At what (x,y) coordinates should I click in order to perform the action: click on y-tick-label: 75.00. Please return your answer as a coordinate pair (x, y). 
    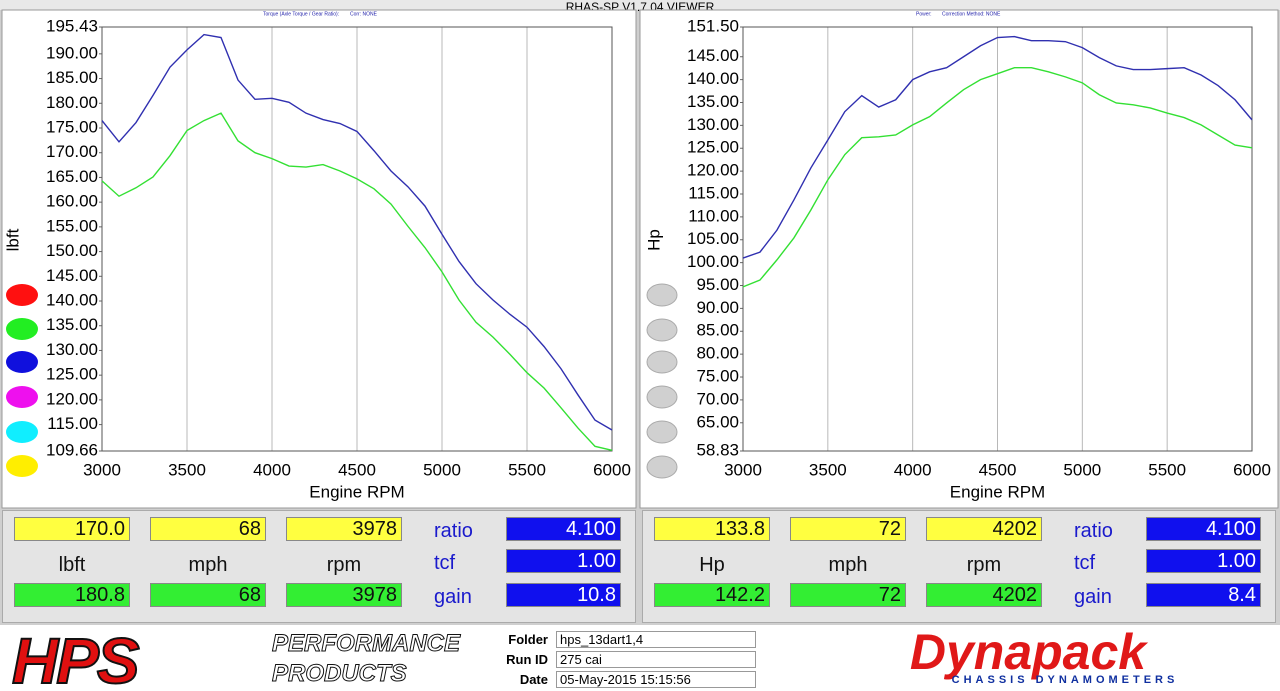
    Looking at the image, I should click on (717, 376).